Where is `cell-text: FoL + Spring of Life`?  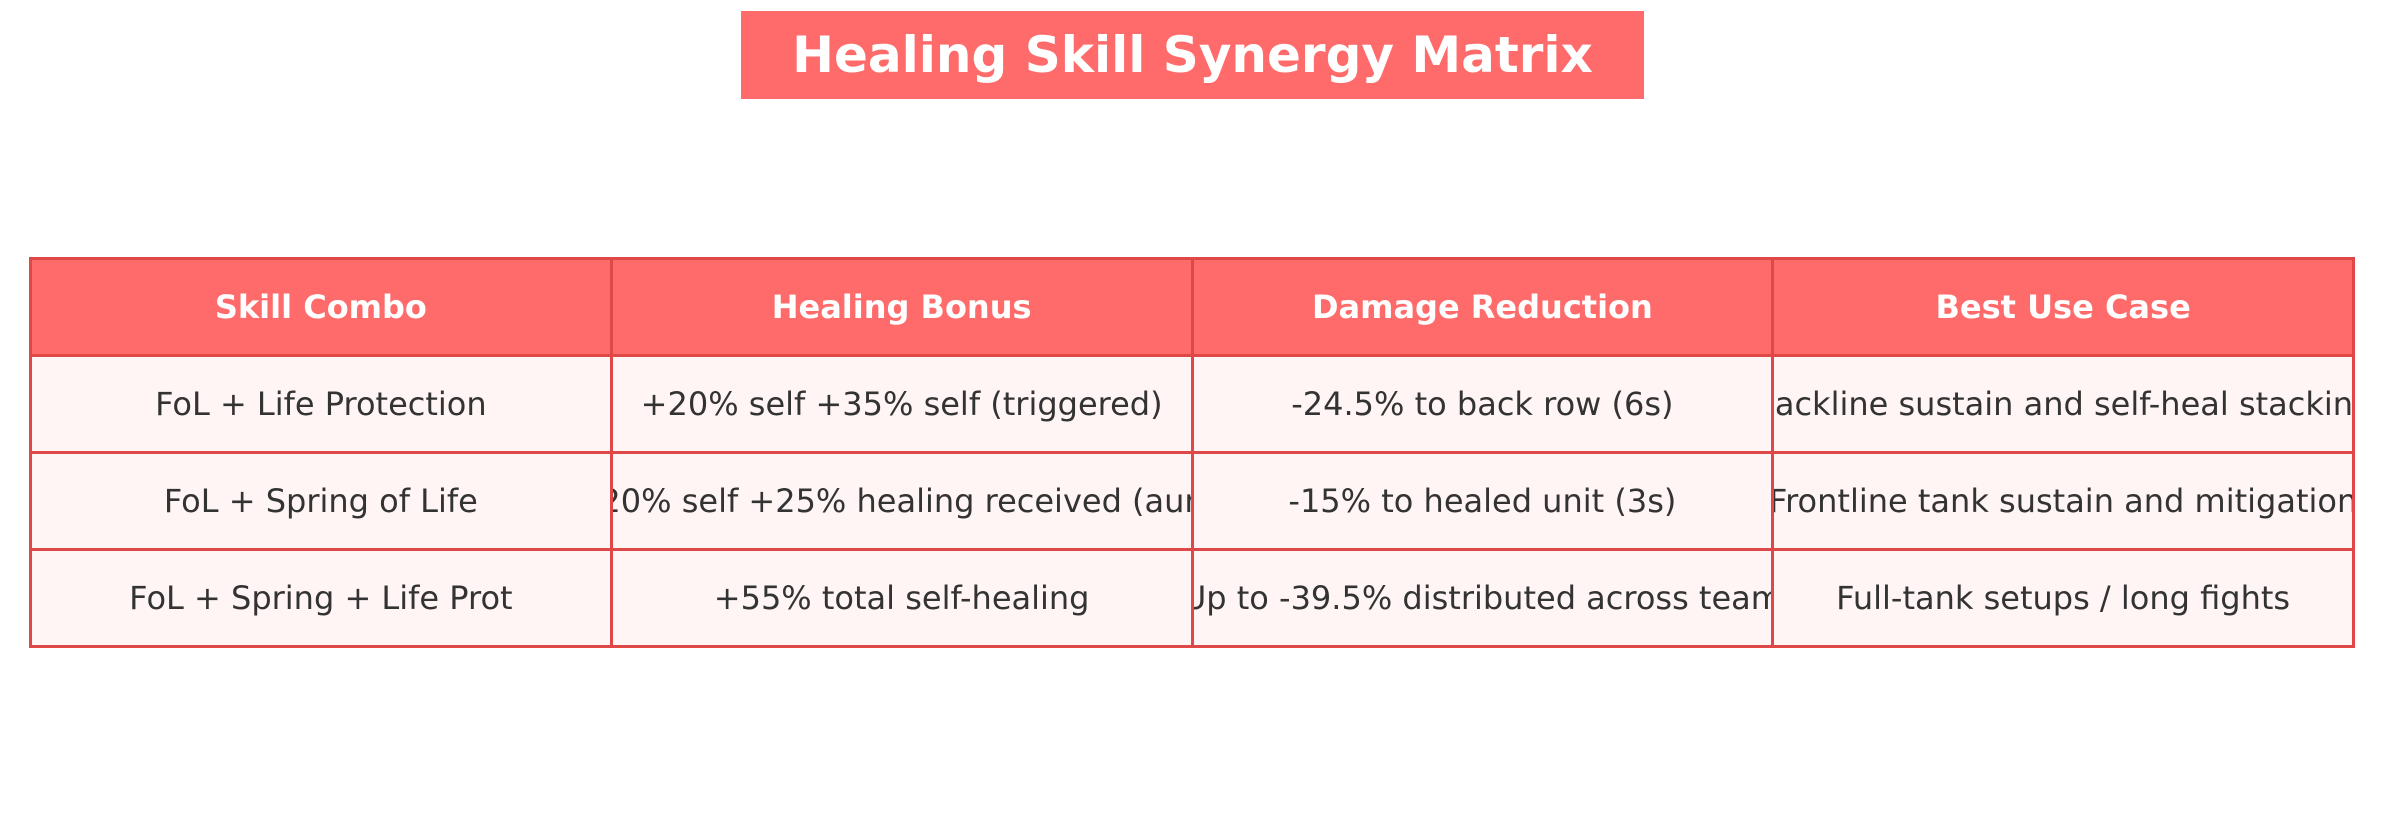 cell-text: FoL + Spring of Life is located at coordinates (320, 501).